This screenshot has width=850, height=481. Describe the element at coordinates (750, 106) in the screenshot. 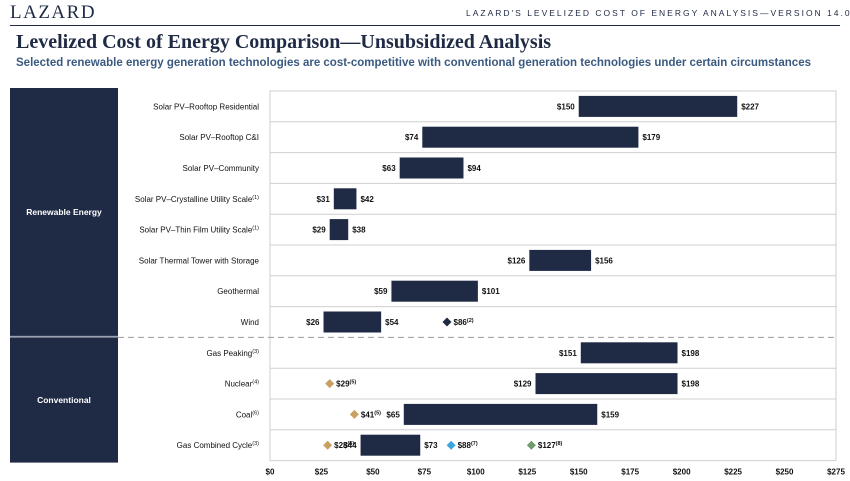

I see `high-value-label: $227` at that location.